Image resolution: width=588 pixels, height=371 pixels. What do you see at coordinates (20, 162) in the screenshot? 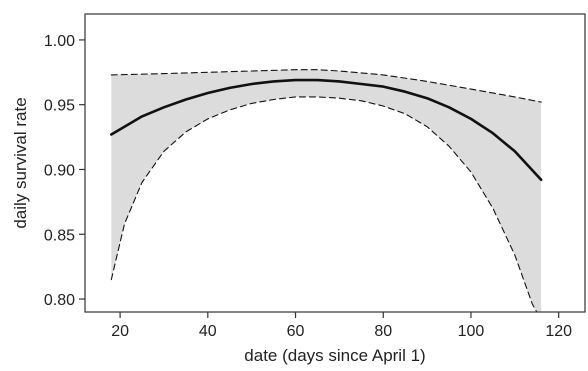
I see `y-axis-label: daily survival rate` at bounding box center [20, 162].